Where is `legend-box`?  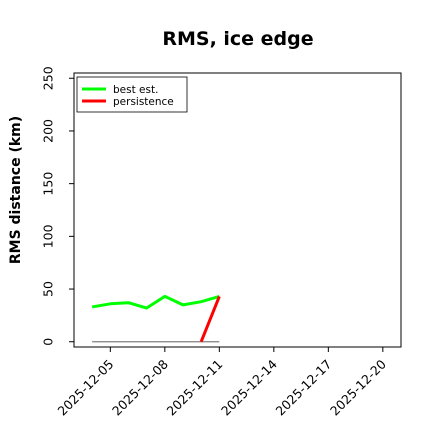 legend-box is located at coordinates (132, 94).